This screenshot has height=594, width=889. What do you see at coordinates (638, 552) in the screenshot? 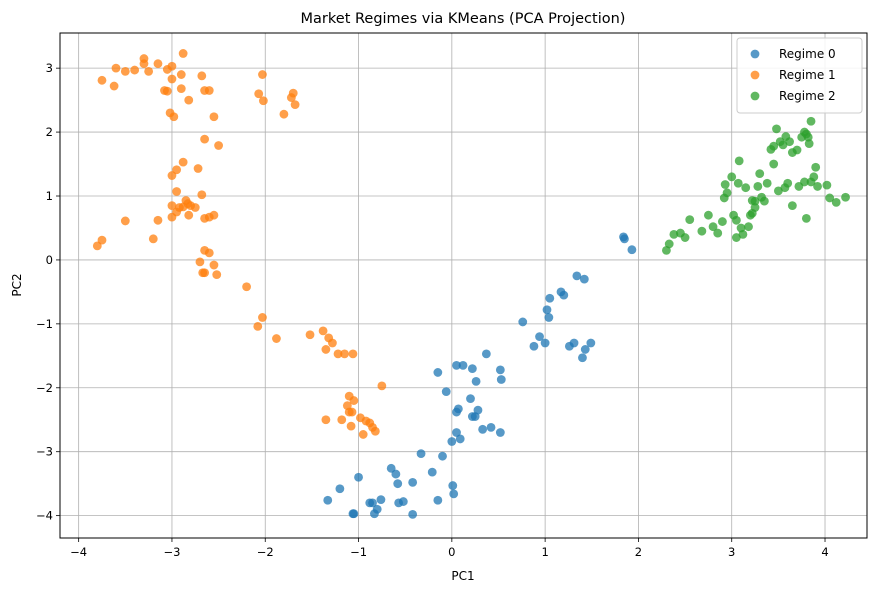
I see `x-tick-label: 2` at bounding box center [638, 552].